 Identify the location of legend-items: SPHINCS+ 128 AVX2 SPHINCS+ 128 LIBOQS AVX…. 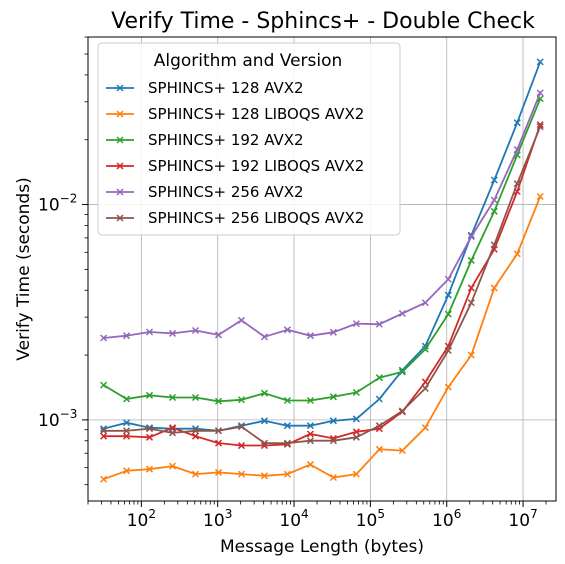
(235, 153).